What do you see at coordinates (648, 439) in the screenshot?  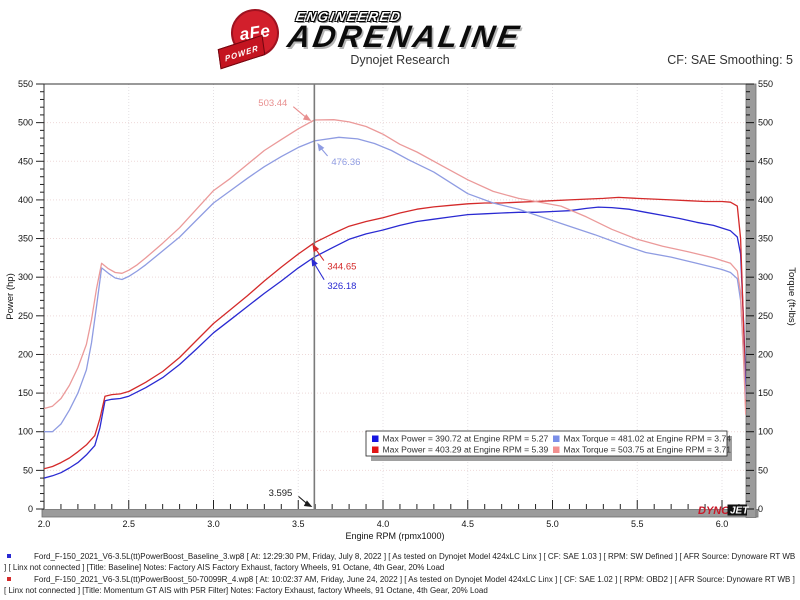 I see `legend-entry: Max Torque = 481.02 at Engine RPM = 3.74` at bounding box center [648, 439].